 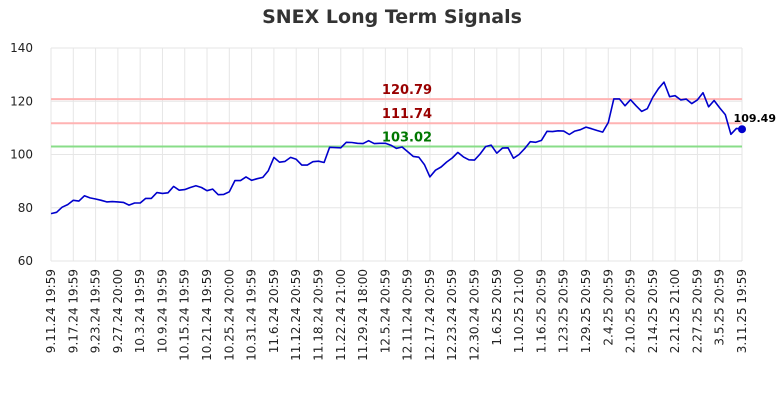 I want to click on x-tick-label: 2.14.25 20:59, so click(x=653, y=311).